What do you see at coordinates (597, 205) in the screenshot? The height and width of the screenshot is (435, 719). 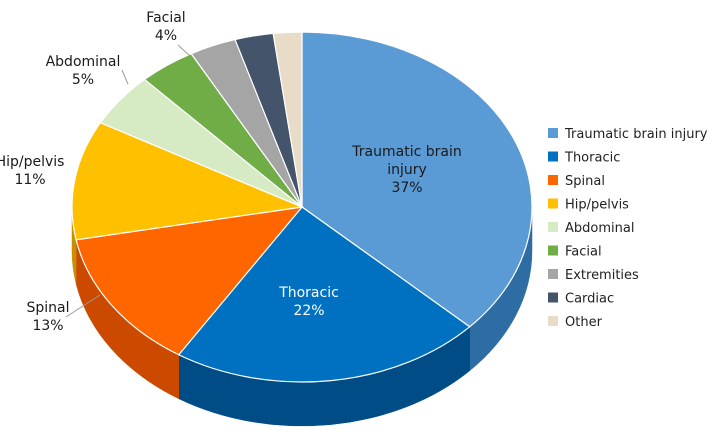 I see `legend-label: Hip/pelvis` at bounding box center [597, 205].